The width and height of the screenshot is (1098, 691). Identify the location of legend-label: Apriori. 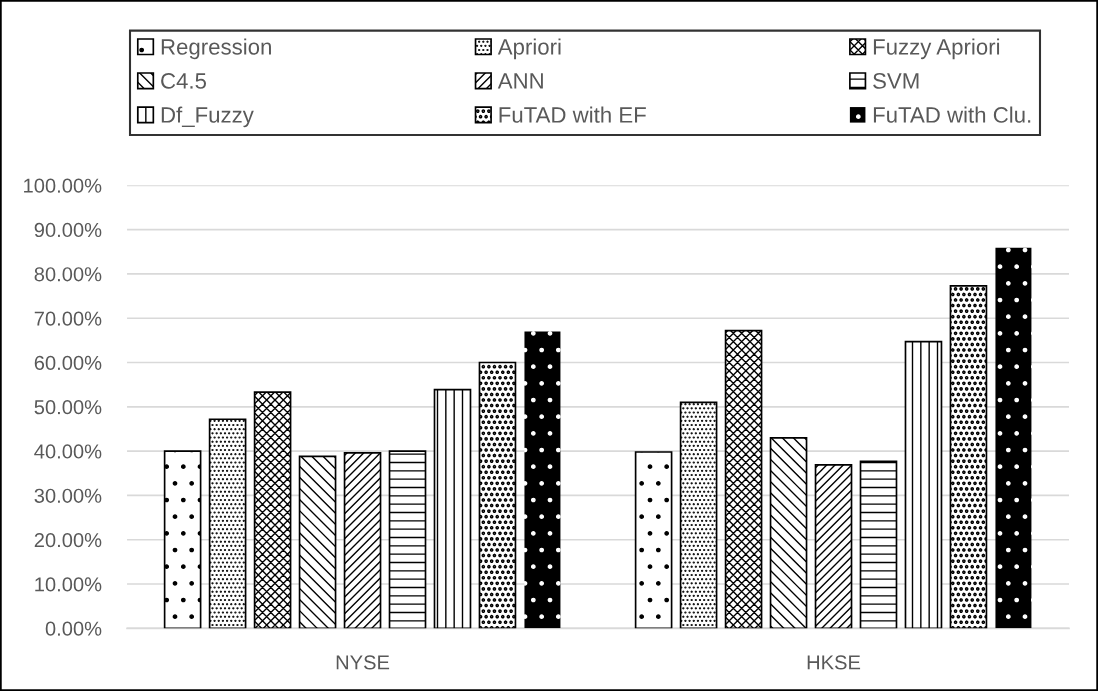
(529, 49).